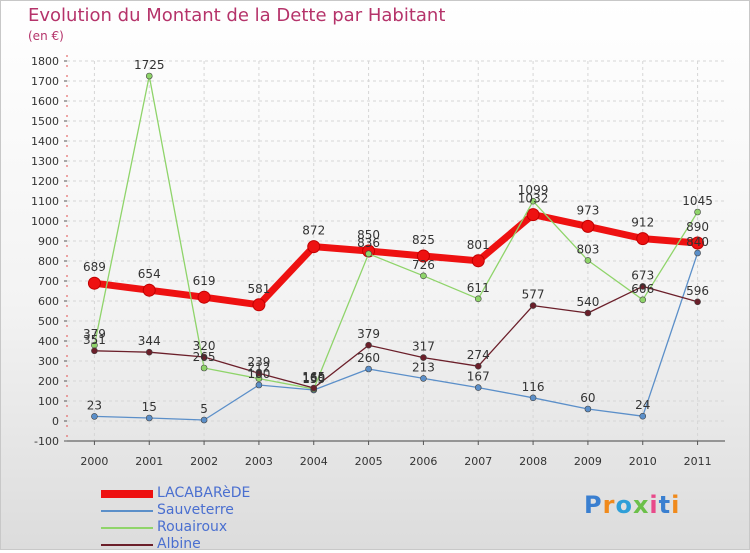  What do you see at coordinates (478, 377) in the screenshot?
I see `data-label: 167` at bounding box center [478, 377].